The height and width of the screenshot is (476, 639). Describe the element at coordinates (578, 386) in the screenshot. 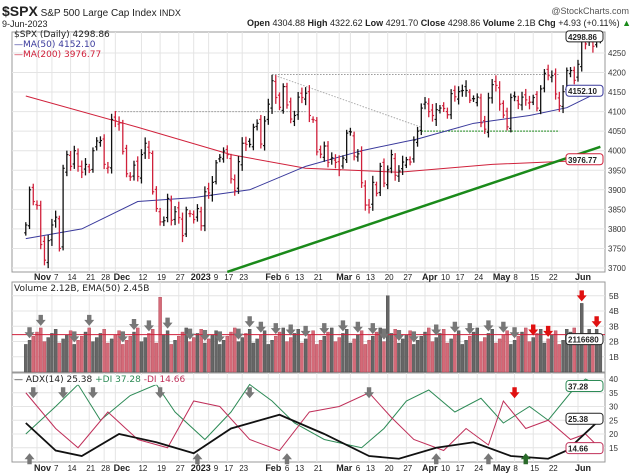

I see `plus-di-value-label: 37.28` at that location.